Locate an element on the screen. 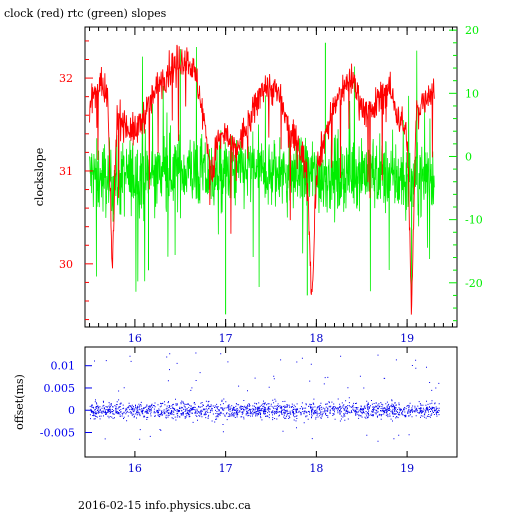 The height and width of the screenshot is (512, 512). y2-tick-label: 0 is located at coordinates (468, 156).